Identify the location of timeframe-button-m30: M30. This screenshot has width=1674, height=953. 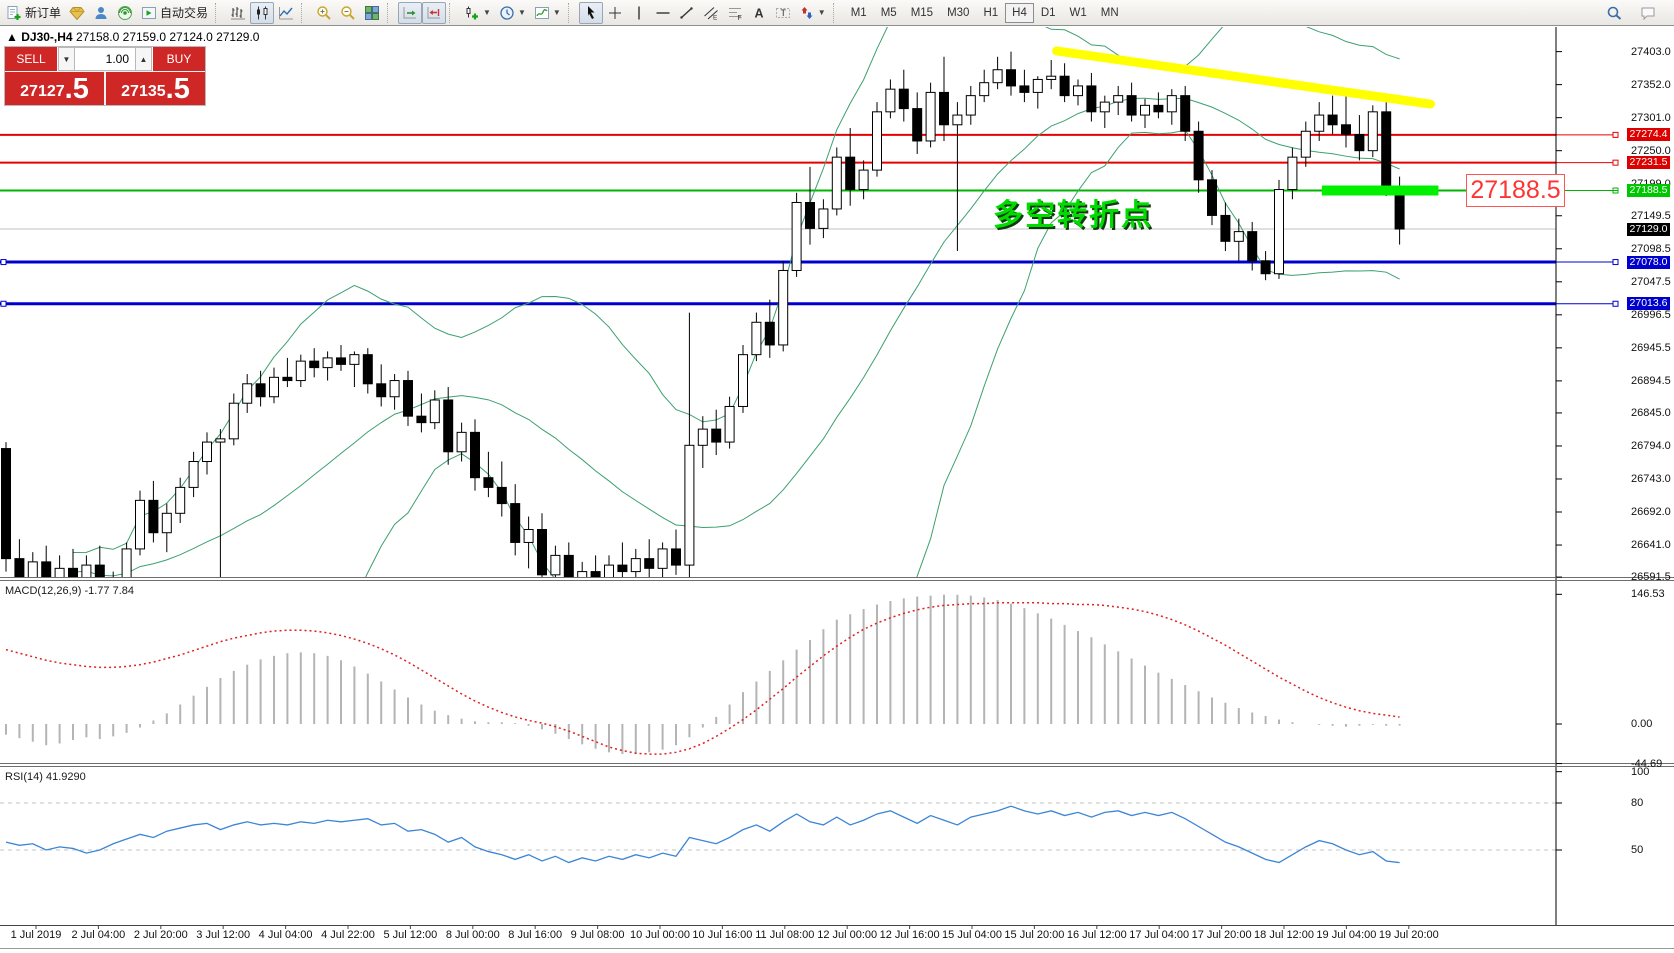
(958, 12).